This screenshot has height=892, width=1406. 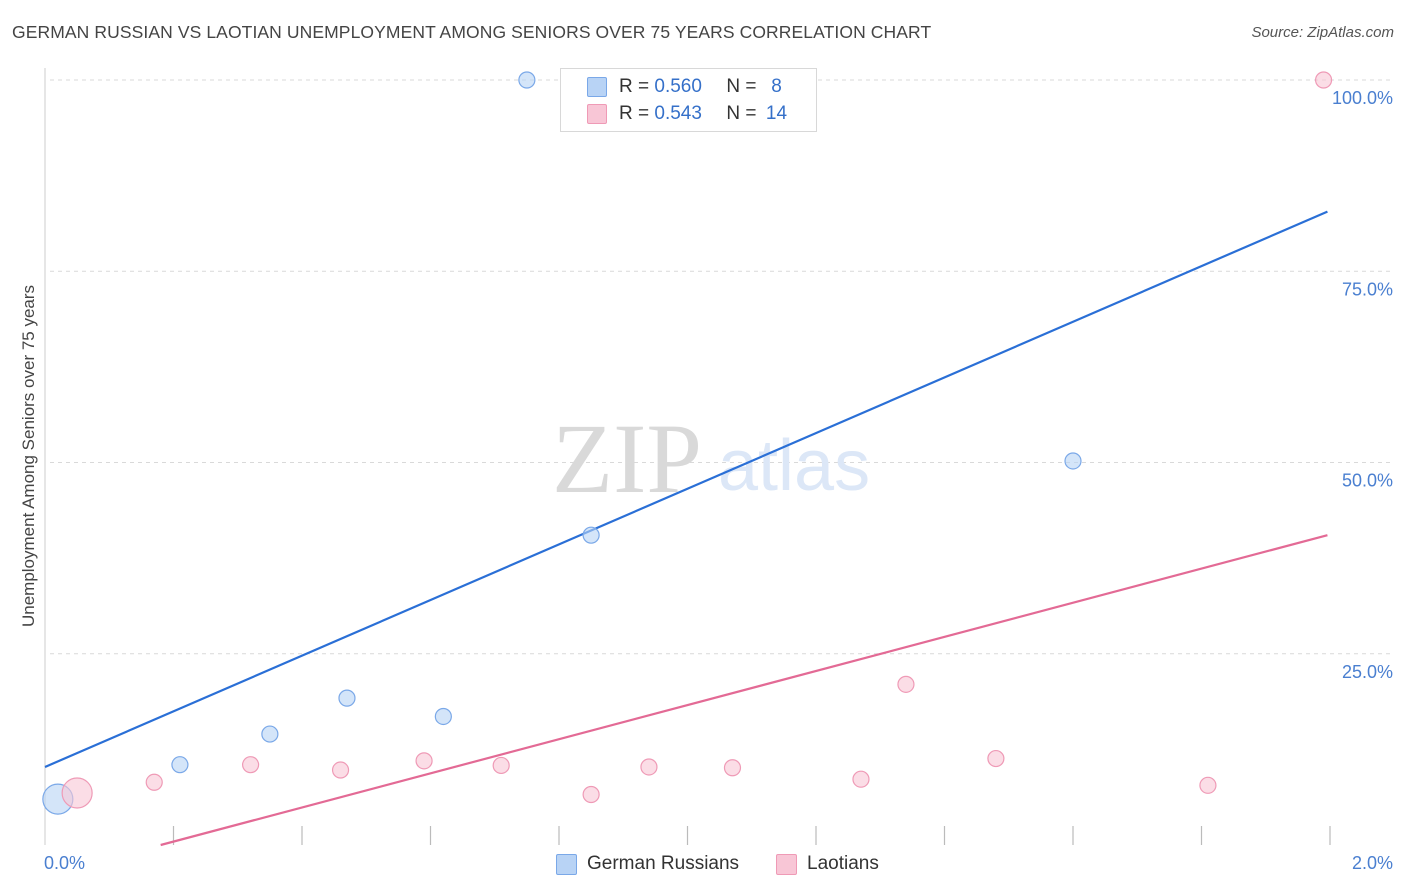 I want to click on legend-n-value-laotian: 14, so click(x=776, y=113).